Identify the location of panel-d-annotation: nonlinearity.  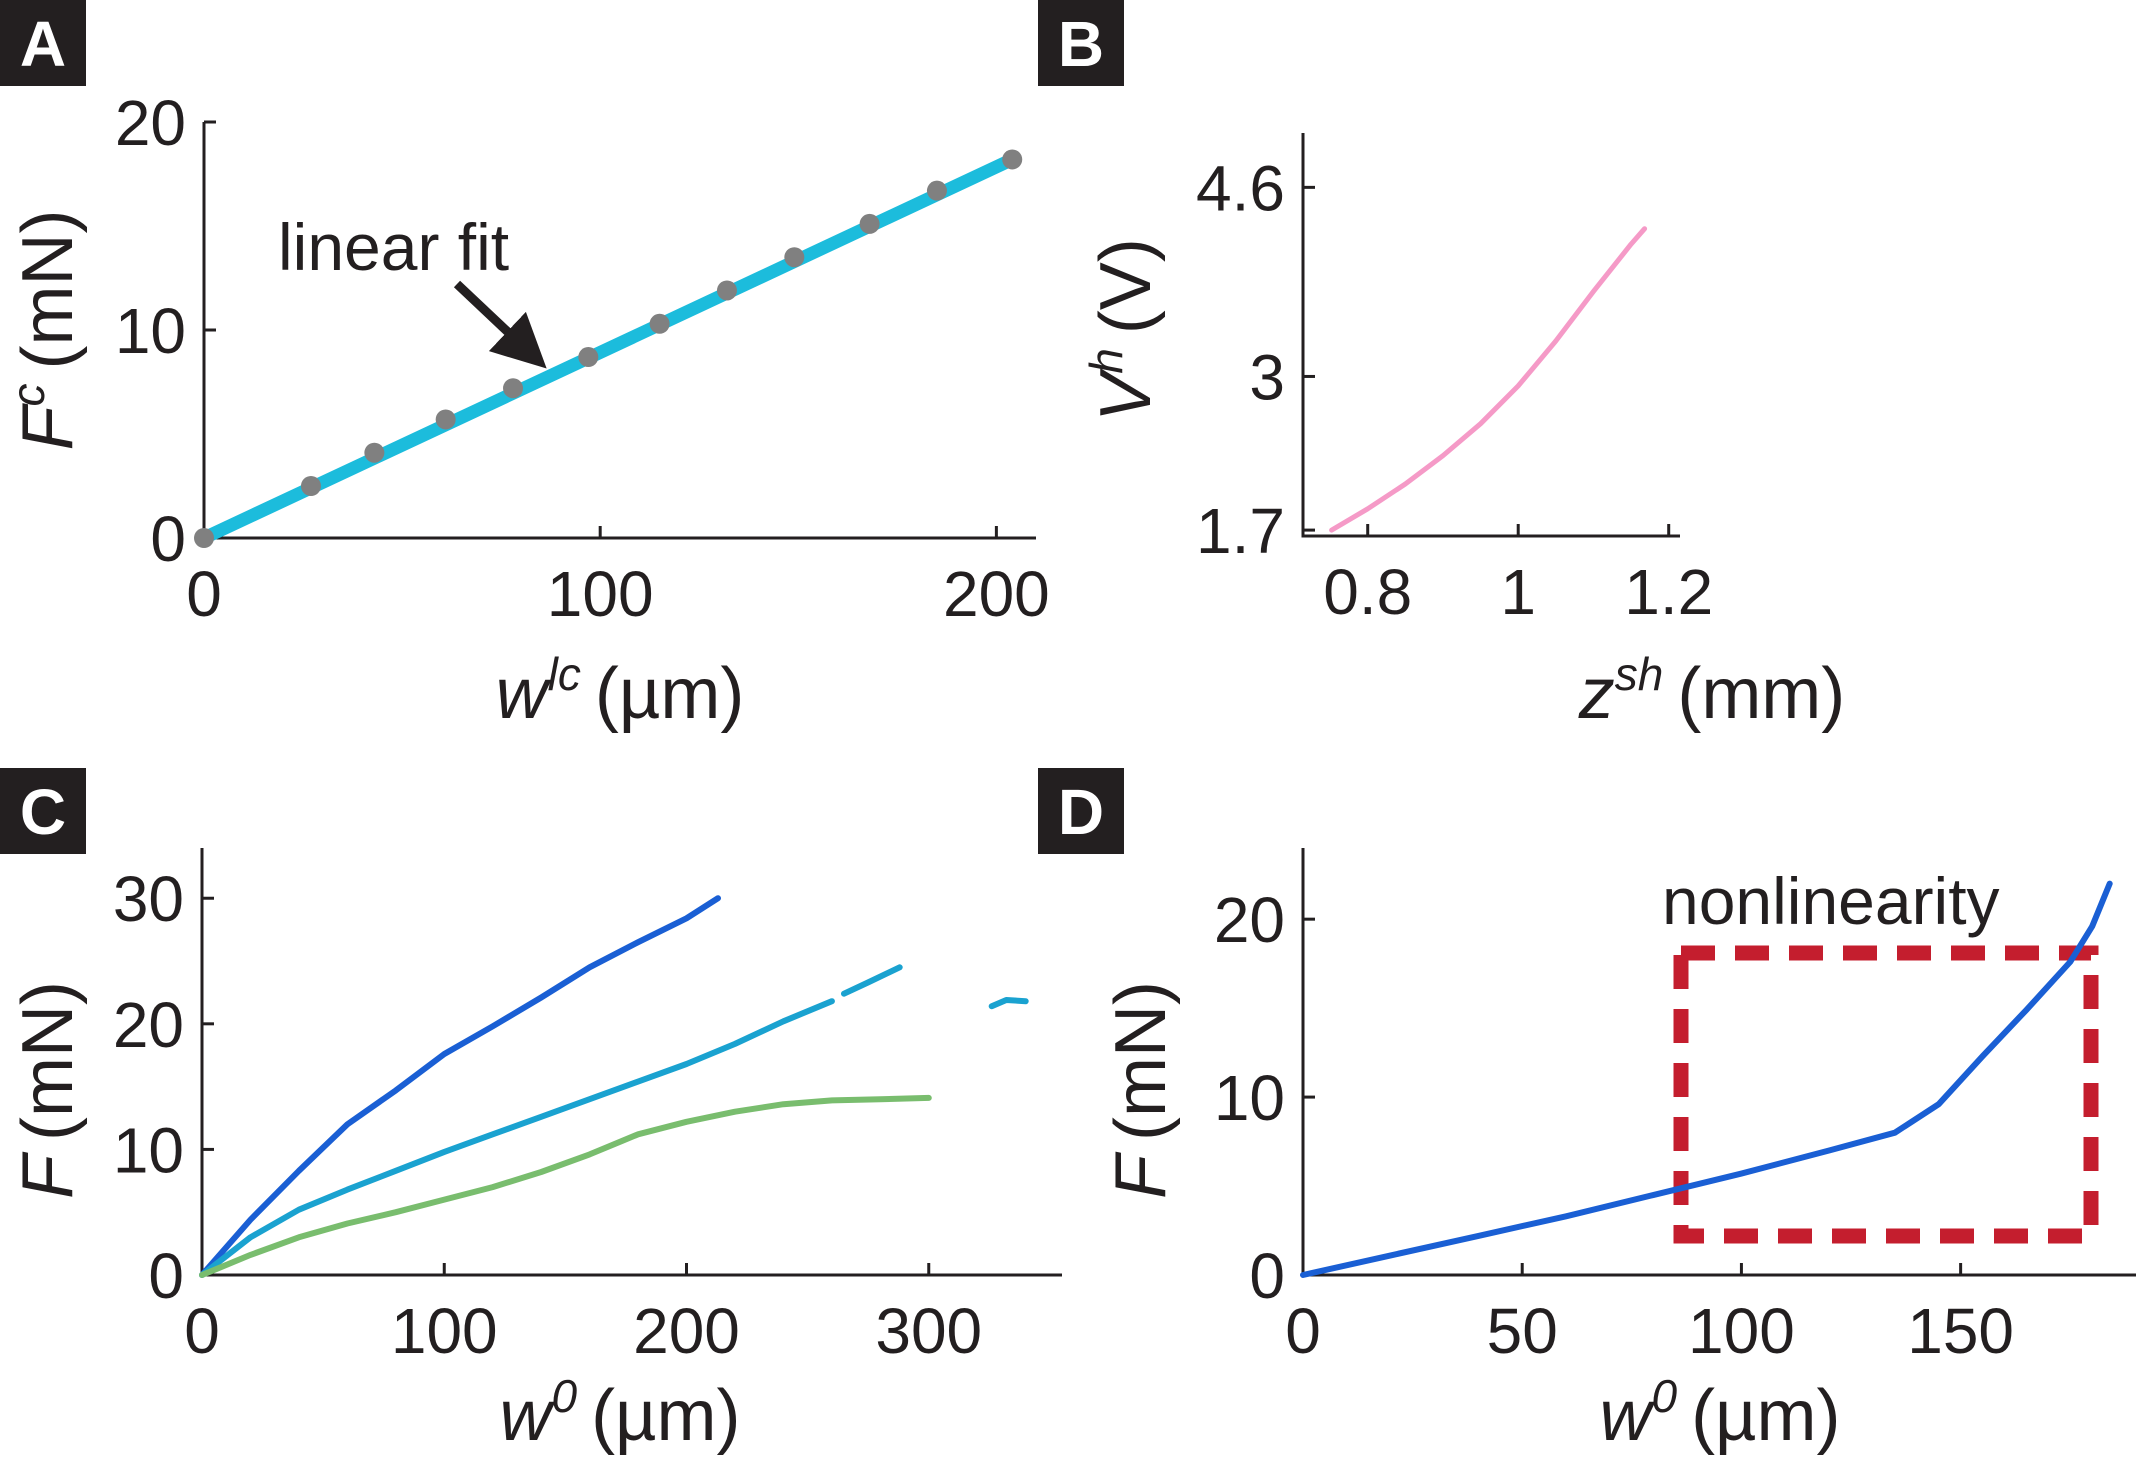
(1831, 901).